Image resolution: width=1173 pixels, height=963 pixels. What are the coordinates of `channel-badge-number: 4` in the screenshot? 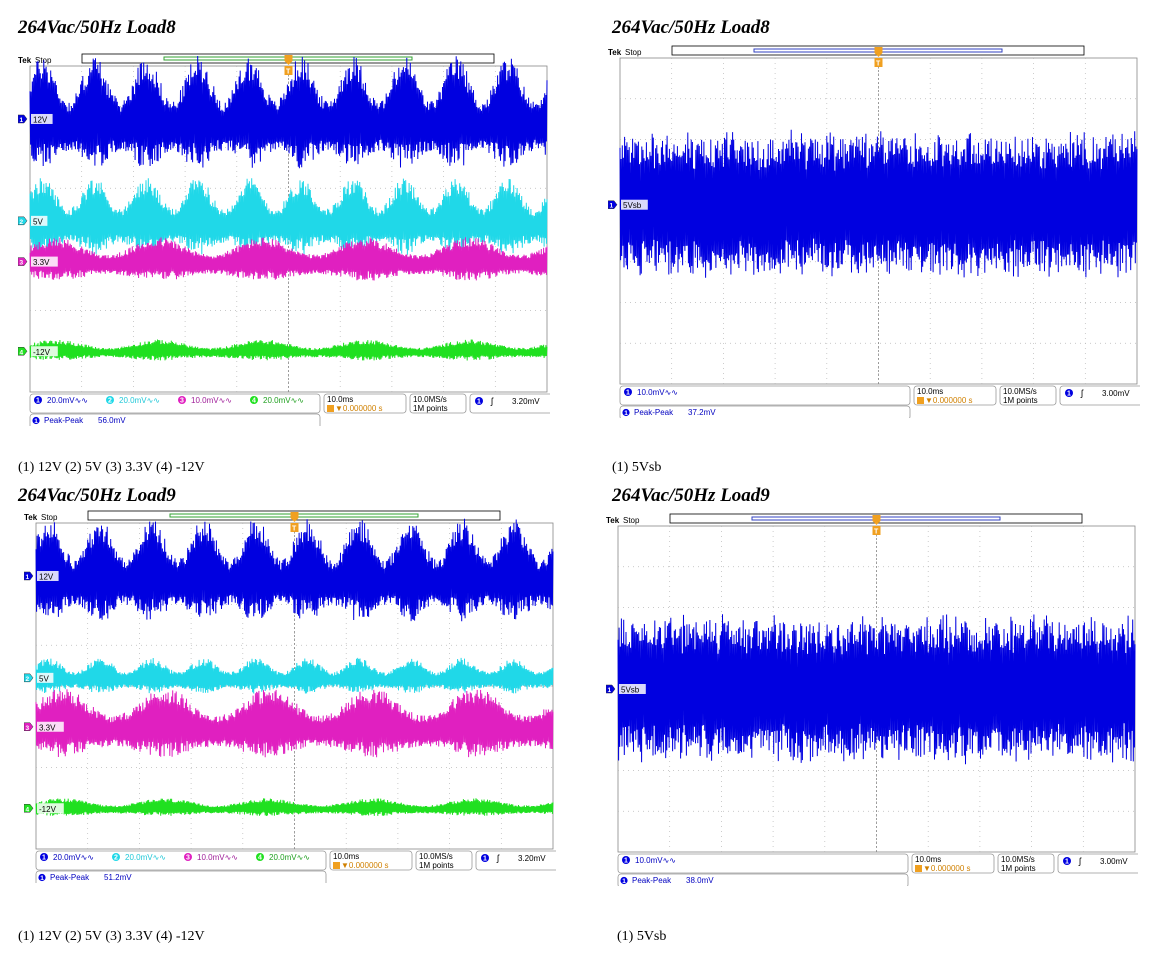 It's located at (260, 858).